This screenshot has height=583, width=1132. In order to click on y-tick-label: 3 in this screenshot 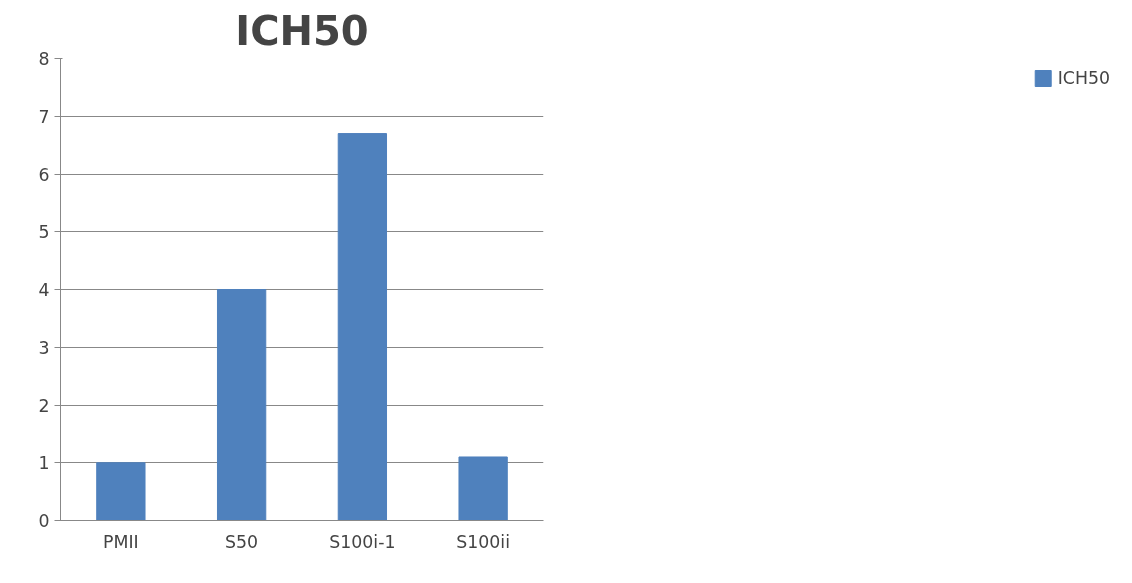, I will do `click(44, 347)`.